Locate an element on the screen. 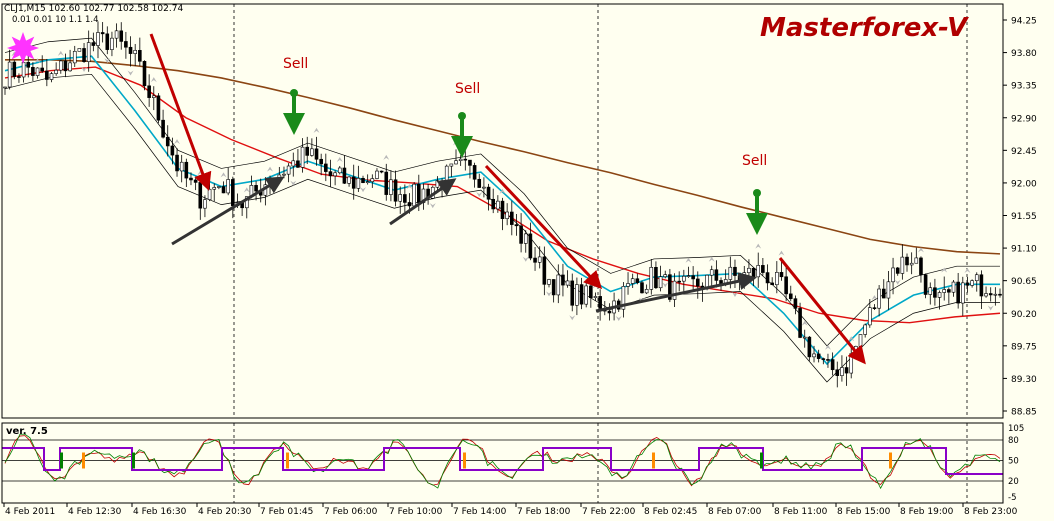 Image resolution: width=1054 pixels, height=521 pixels. x-tick-label: 8 Feb 07:00 is located at coordinates (735, 512).